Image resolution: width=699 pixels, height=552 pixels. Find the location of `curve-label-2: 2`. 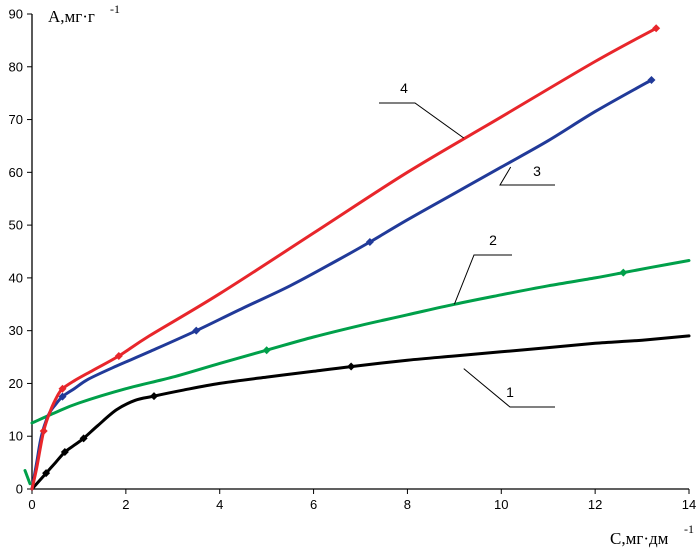

curve-label-2: 2 is located at coordinates (482, 268).